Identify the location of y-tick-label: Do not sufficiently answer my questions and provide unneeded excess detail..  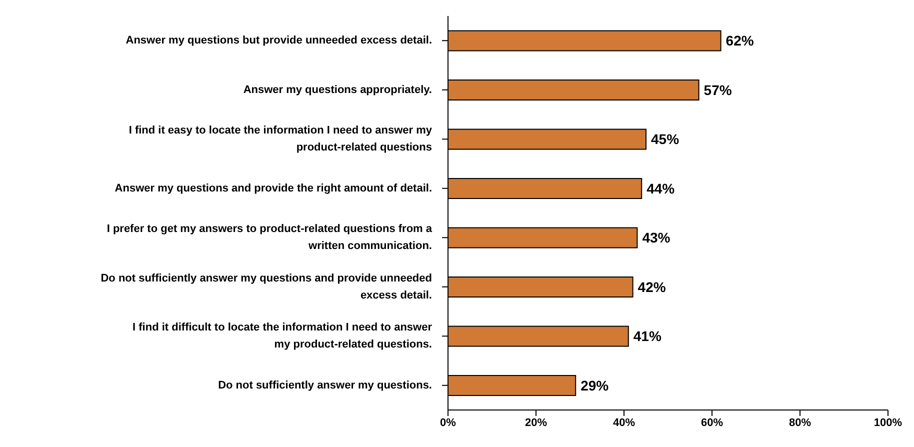
(266, 287).